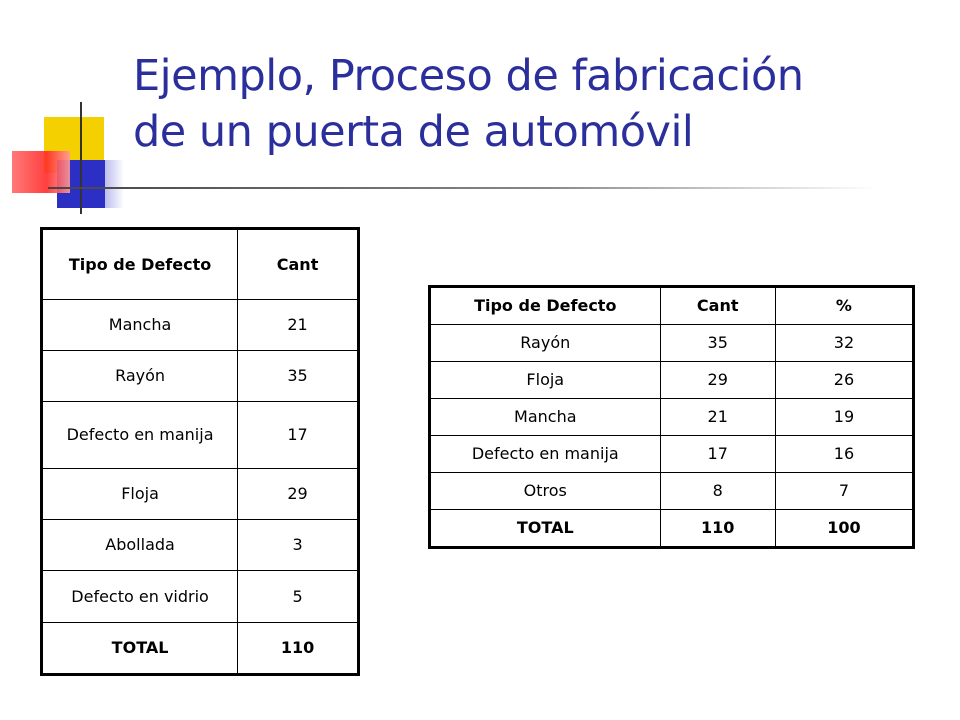  I want to click on cell-defect: Abollada, so click(139, 545).